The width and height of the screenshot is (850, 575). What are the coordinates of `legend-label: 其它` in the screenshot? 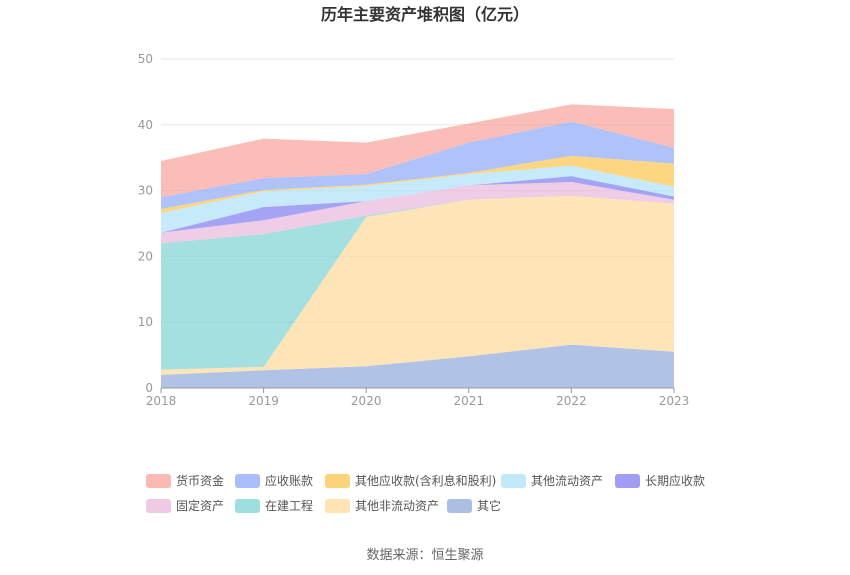 It's located at (489, 505).